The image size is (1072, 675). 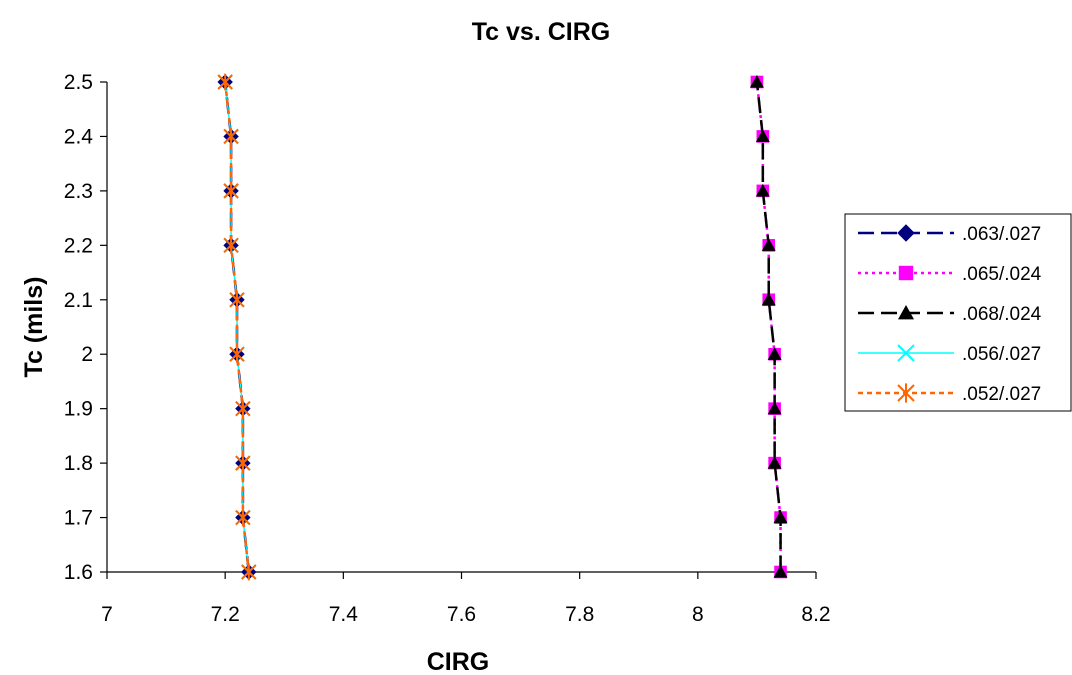 What do you see at coordinates (1001, 234) in the screenshot?
I see `legend-label: .063/.027` at bounding box center [1001, 234].